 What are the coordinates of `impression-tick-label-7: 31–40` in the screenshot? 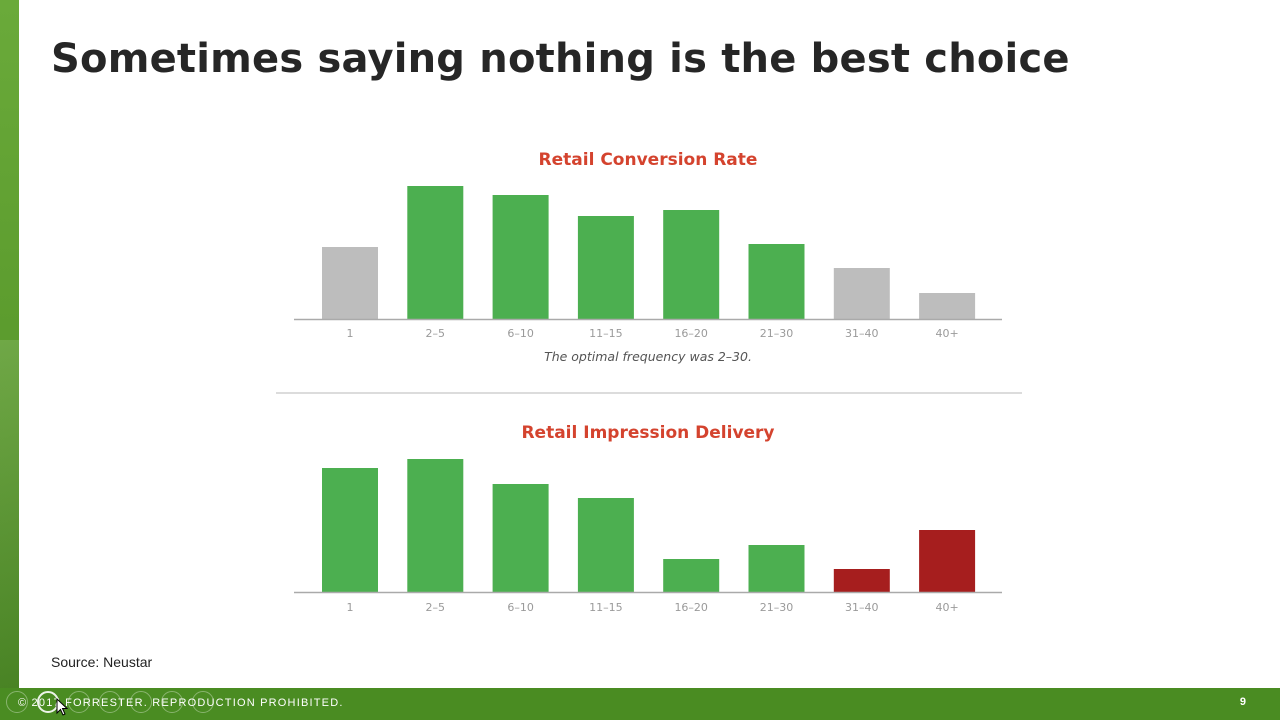 It's located at (862, 607).